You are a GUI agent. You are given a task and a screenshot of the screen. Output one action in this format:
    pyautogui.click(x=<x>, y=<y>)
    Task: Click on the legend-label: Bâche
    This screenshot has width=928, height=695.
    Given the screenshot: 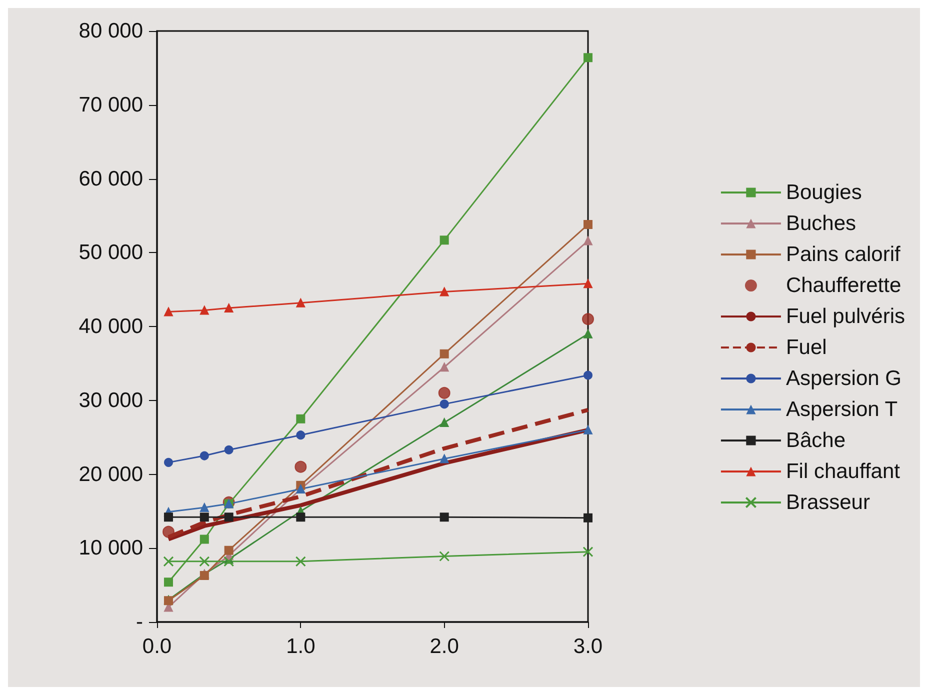 What is the action you would take?
    pyautogui.click(x=816, y=440)
    